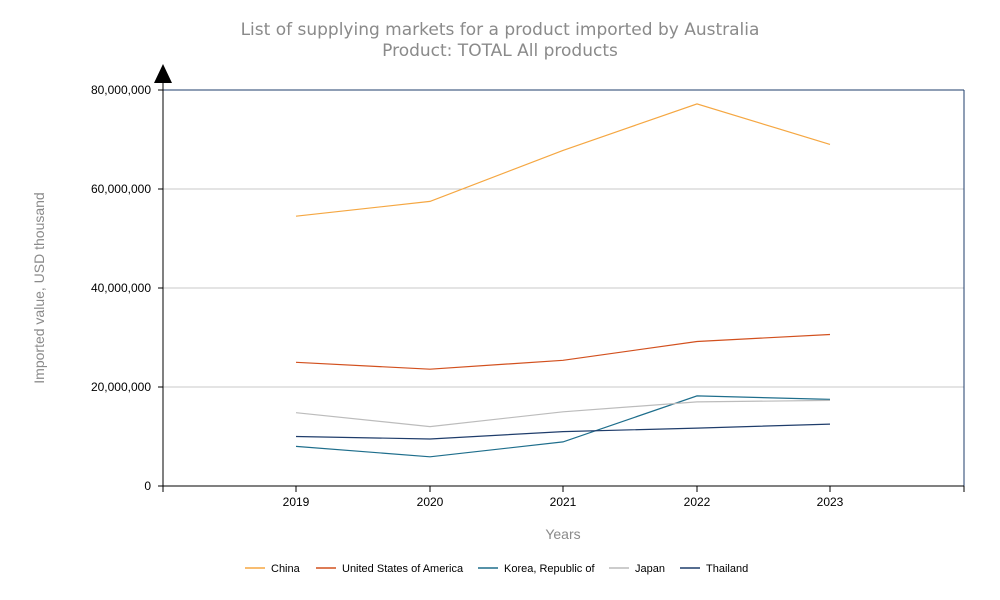 This screenshot has height=600, width=1000. I want to click on legend-label: China, so click(286, 569).